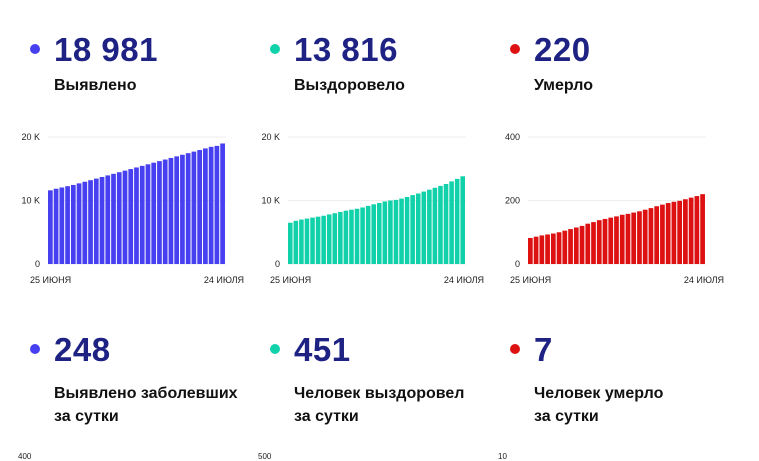  Describe the element at coordinates (275, 49) in the screenshot. I see `recovered-dot` at that location.